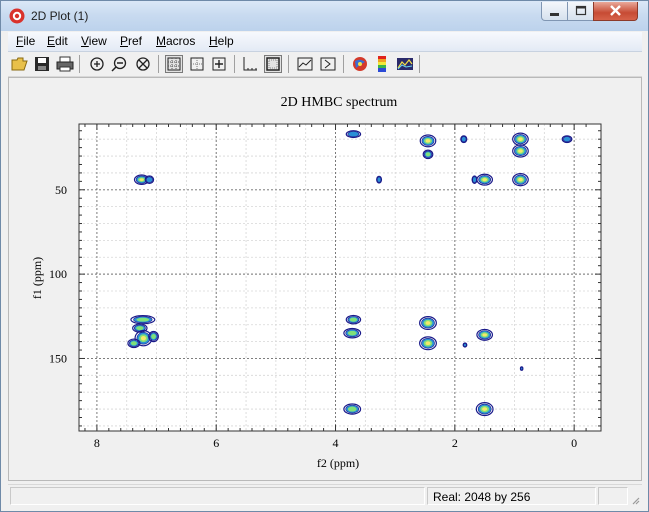 This screenshot has height=512, width=649. I want to click on grid-dotted-icon, so click(174, 64).